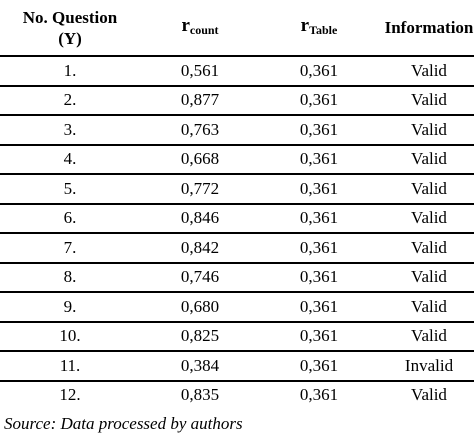 The width and height of the screenshot is (474, 437). I want to click on header-text: No. Question, so click(70, 17).